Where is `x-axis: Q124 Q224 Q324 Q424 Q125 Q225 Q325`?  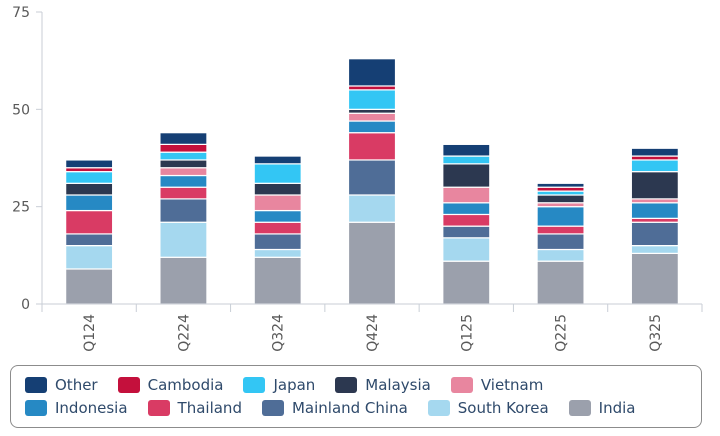 x-axis: Q124 Q224 Q324 Q424 Q125 Q225 Q325 is located at coordinates (372, 327).